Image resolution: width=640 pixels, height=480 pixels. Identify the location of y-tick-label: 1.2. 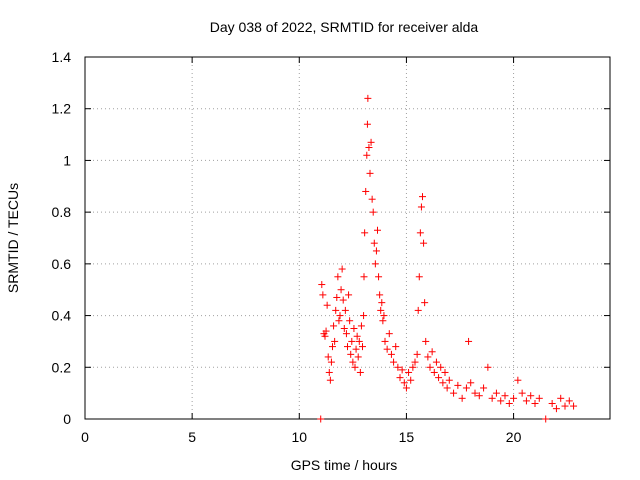
(62, 109).